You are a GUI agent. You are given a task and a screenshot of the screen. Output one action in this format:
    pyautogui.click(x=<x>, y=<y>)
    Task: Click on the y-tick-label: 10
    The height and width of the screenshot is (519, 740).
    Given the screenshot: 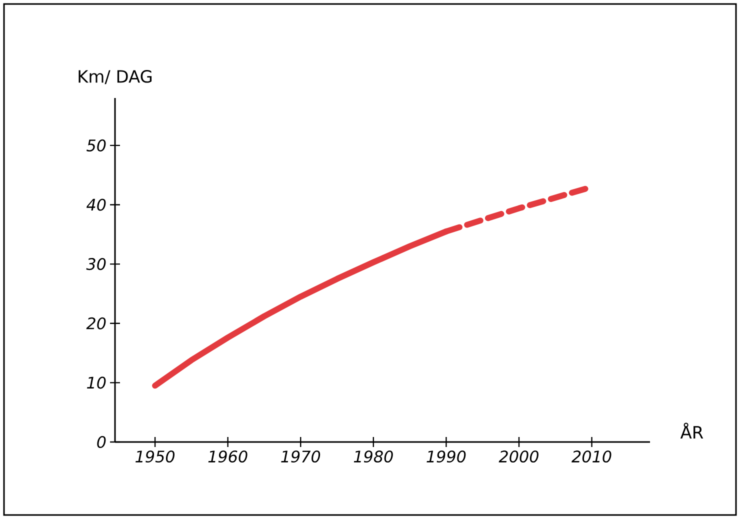 What is the action you would take?
    pyautogui.click(x=96, y=382)
    